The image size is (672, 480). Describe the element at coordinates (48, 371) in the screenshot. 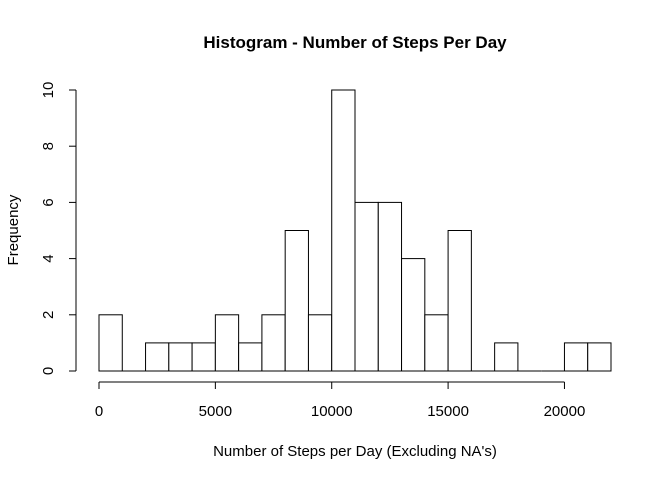

I see `y-tick-label: 0` at that location.